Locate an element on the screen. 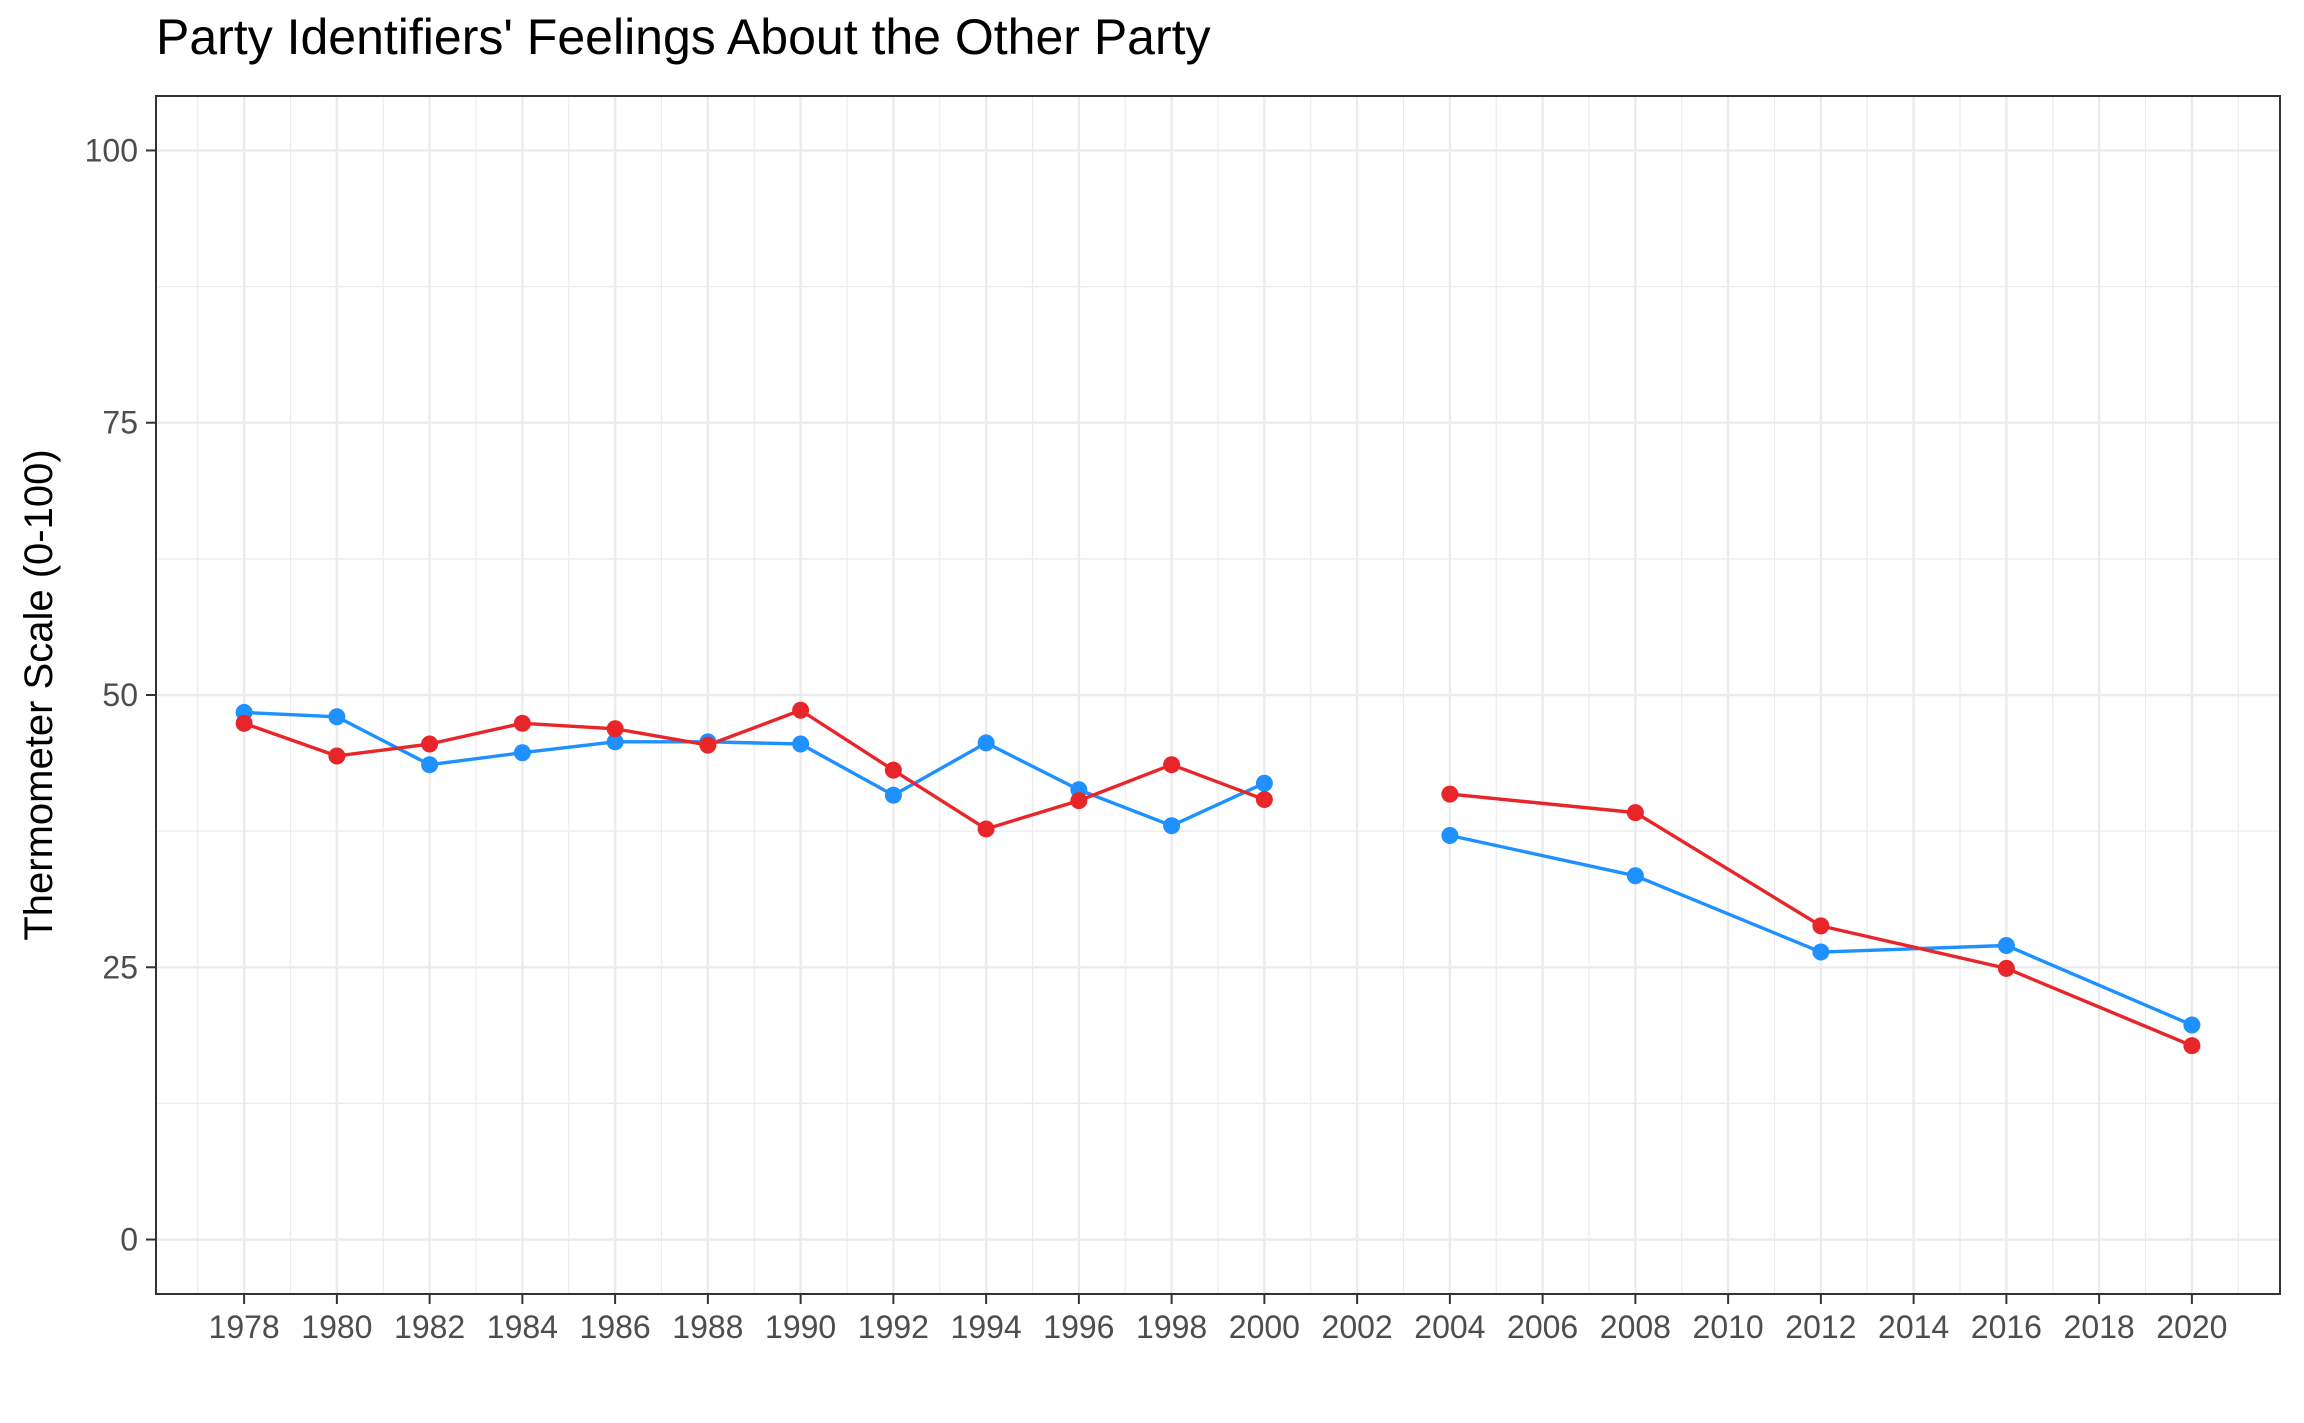 The height and width of the screenshot is (1423, 2304). x-tick-label: 2012 is located at coordinates (1820, 1327).